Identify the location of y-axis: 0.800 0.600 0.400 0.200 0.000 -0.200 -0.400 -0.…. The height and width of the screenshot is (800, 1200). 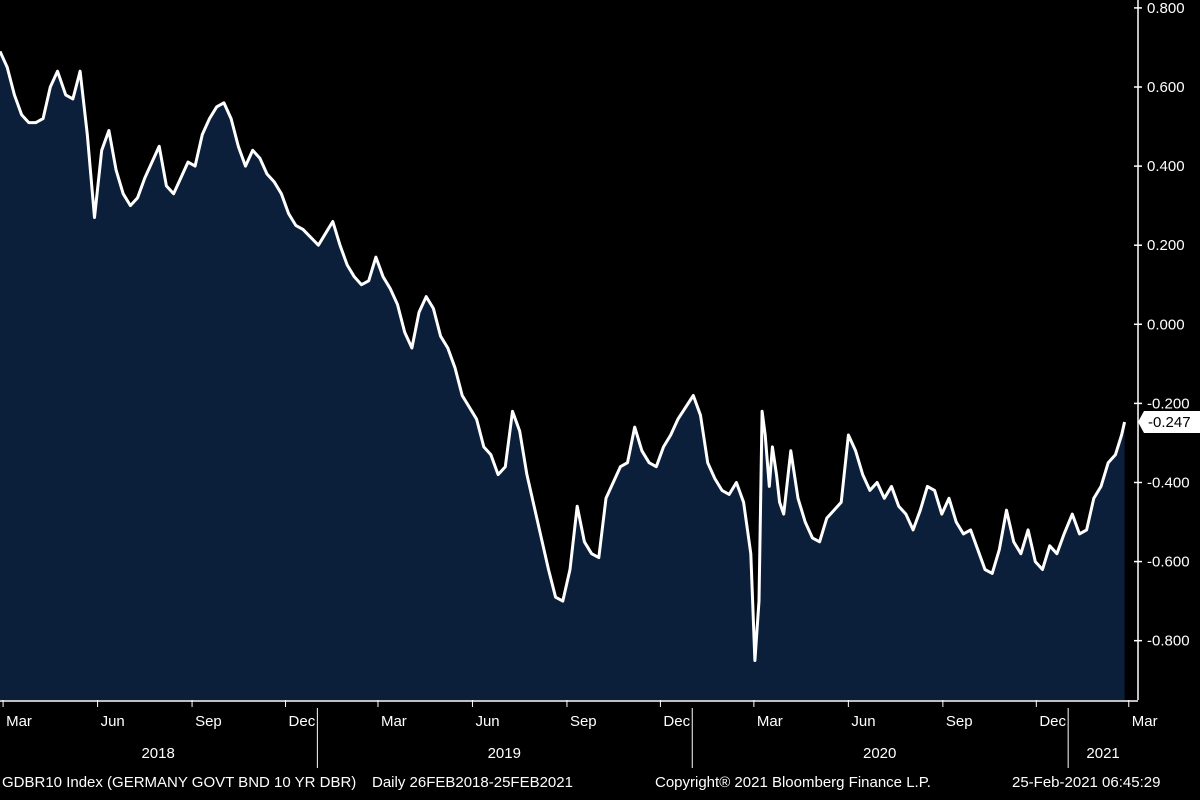
(1167, 350).